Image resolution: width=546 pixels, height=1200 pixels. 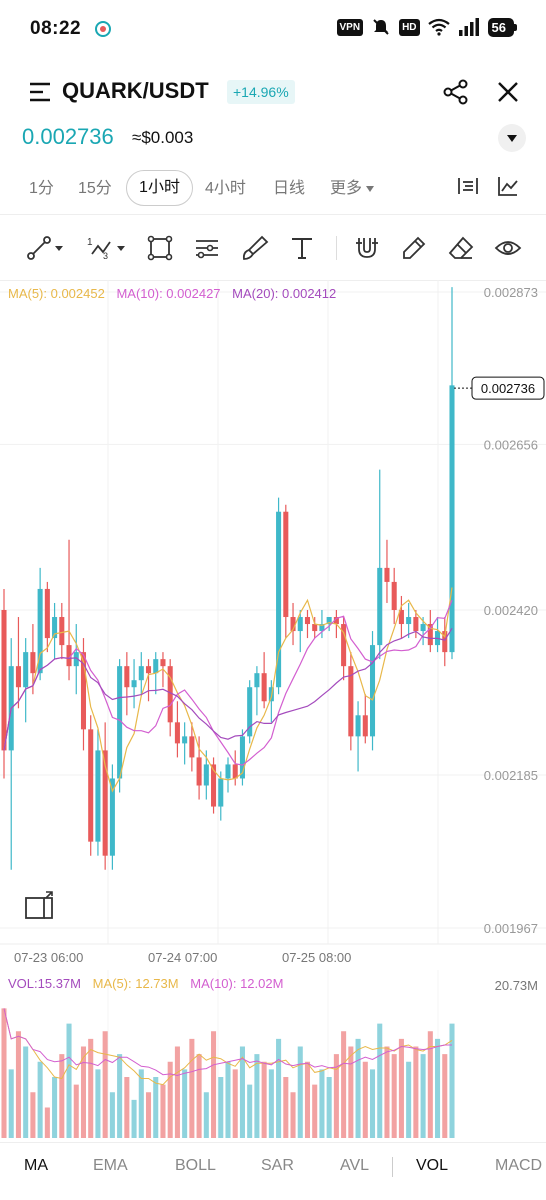 I want to click on tab-4h: 4小时, so click(x=225, y=188).